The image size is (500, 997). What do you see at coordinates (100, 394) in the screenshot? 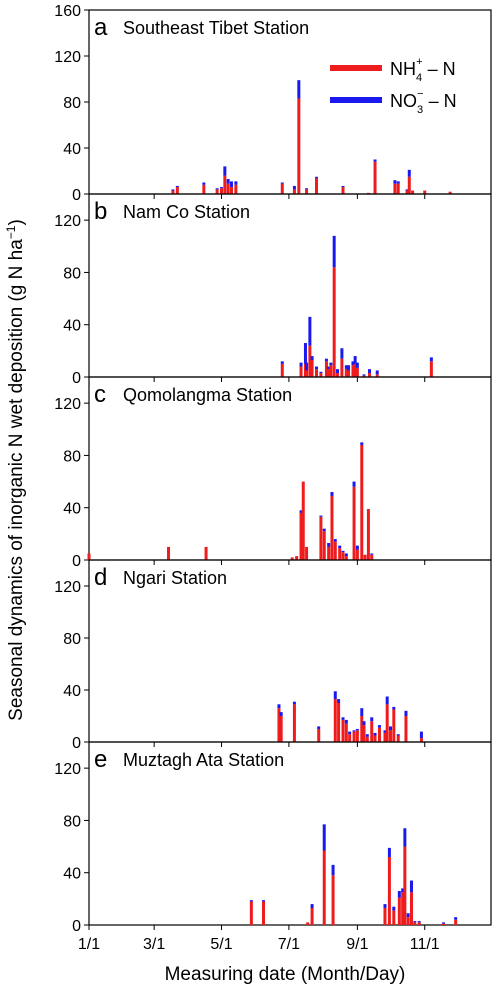
I see `panel-letter: c` at bounding box center [100, 394].